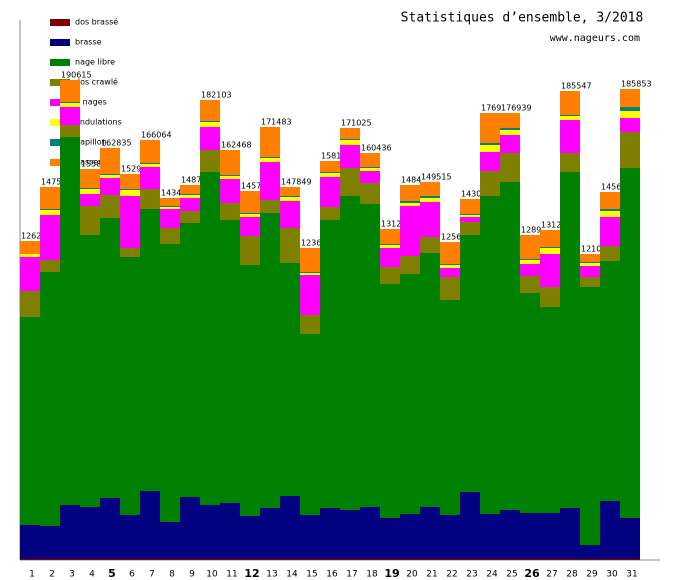  I want to click on total-label: 1434, so click(171, 193).